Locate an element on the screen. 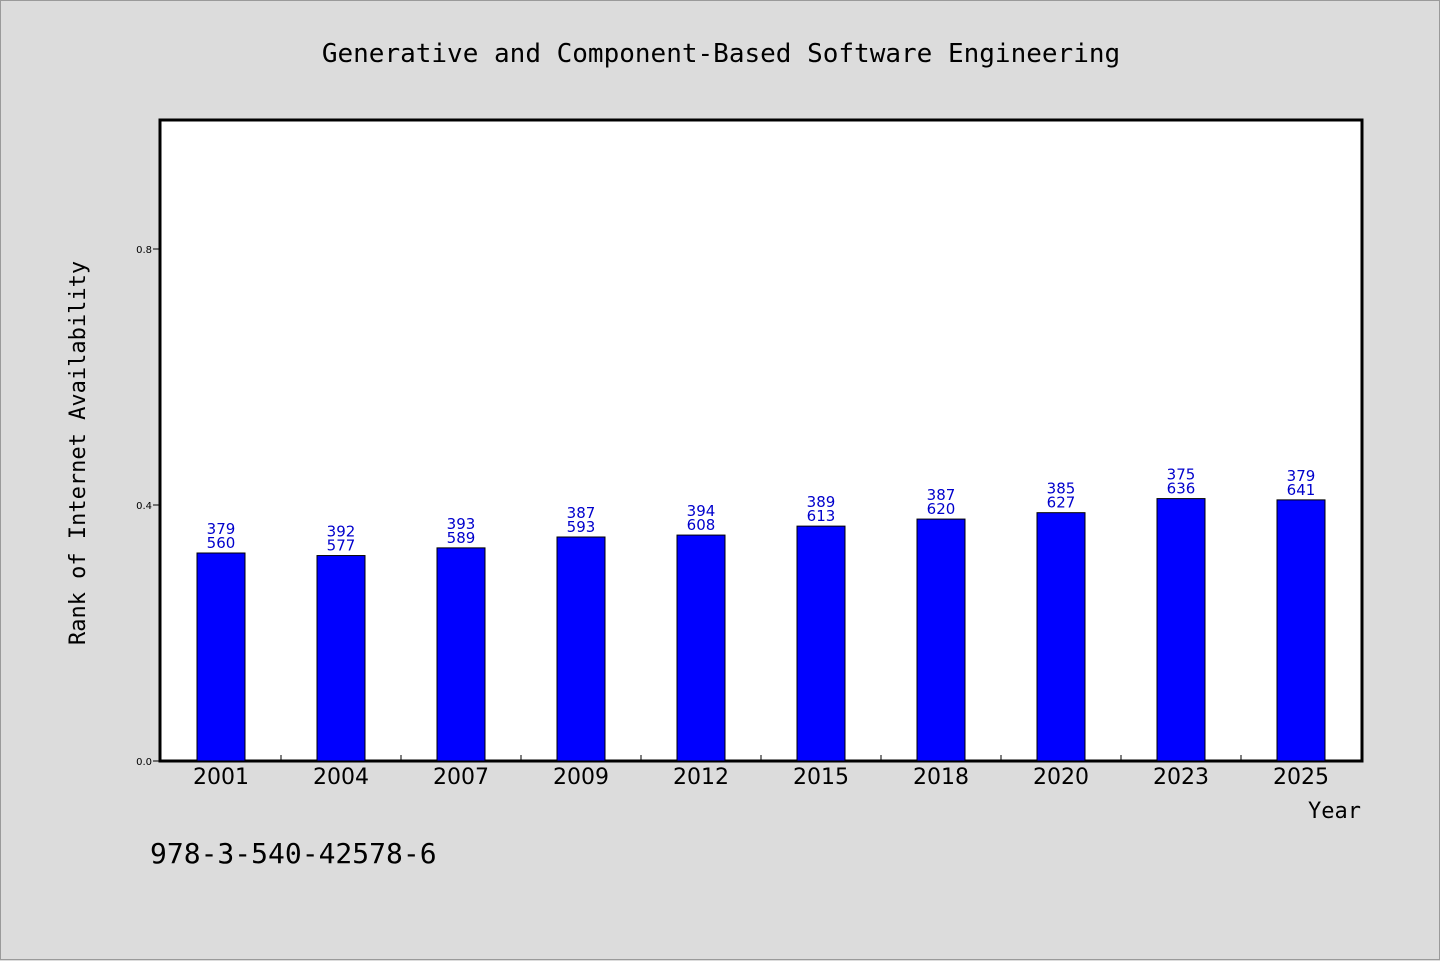  data-label-bottom-2025: 641 is located at coordinates (1301, 490).